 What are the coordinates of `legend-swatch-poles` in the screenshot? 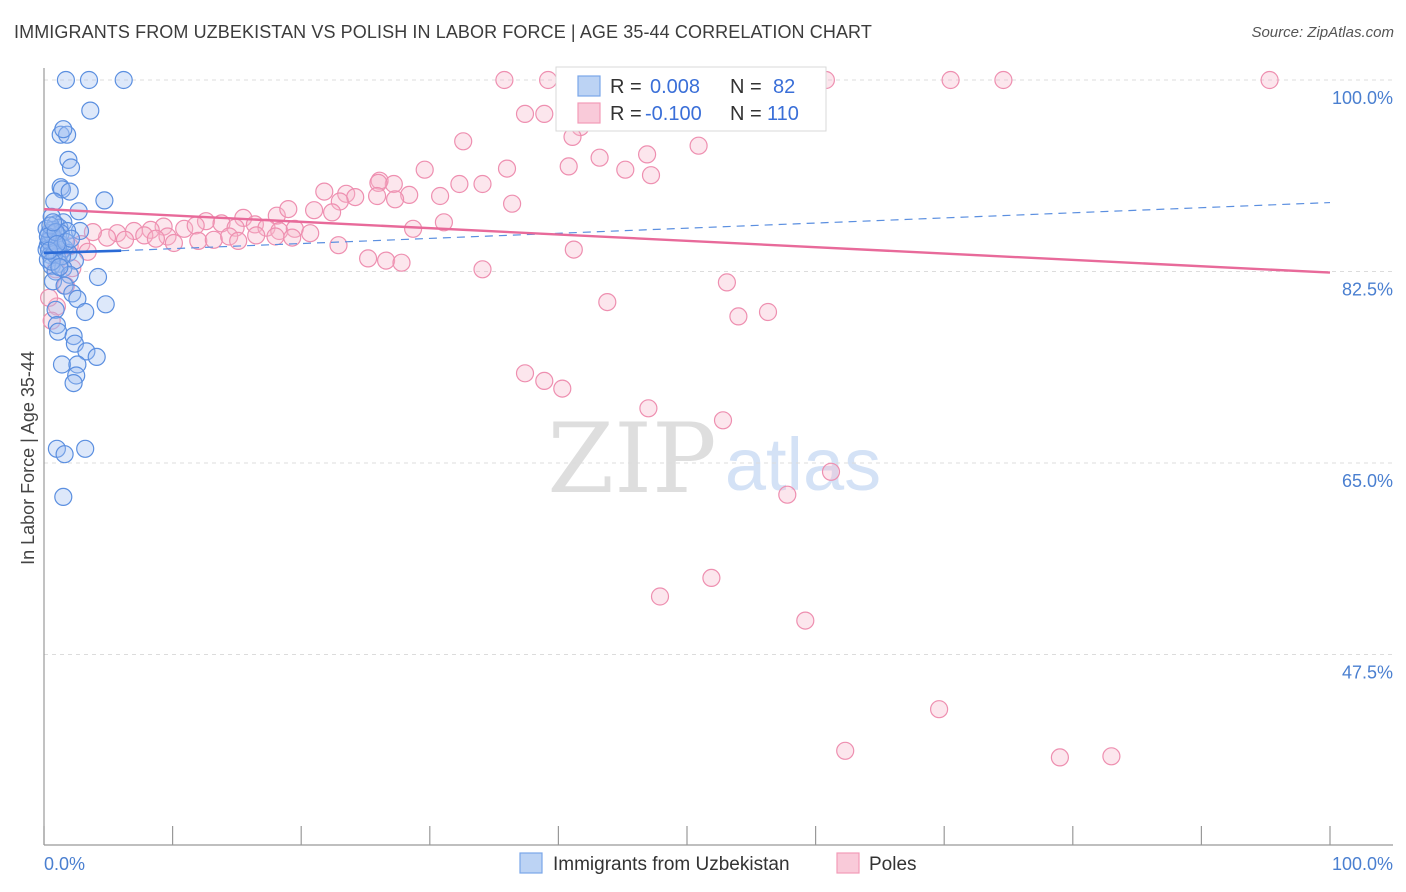 It's located at (589, 113).